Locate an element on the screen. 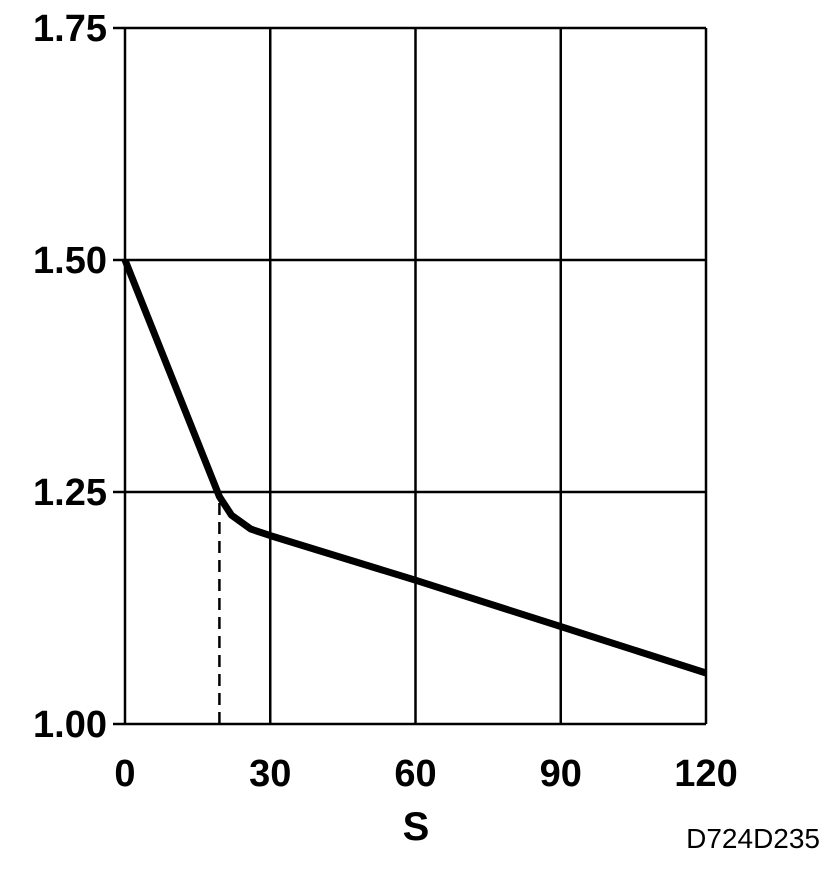 This screenshot has height=870, width=832. x-tick-labels: 0 30 60 90 120 is located at coordinates (425, 774).